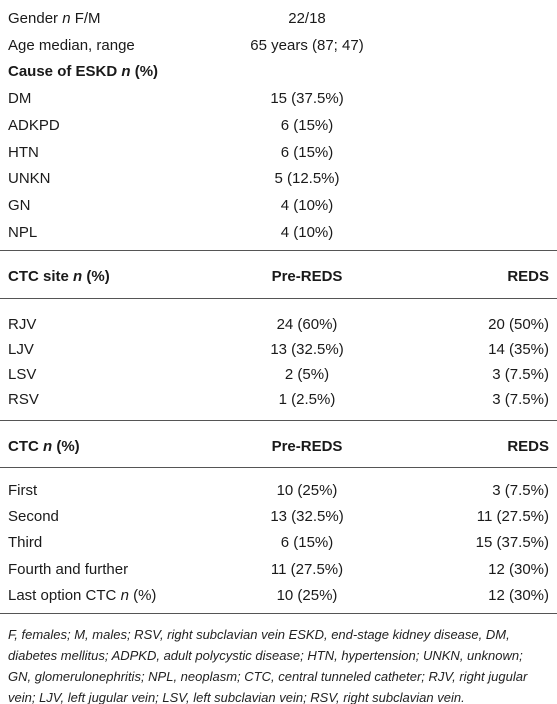 The height and width of the screenshot is (704, 557). What do you see at coordinates (518, 324) in the screenshot?
I see `row-value: 20 (50%)` at bounding box center [518, 324].